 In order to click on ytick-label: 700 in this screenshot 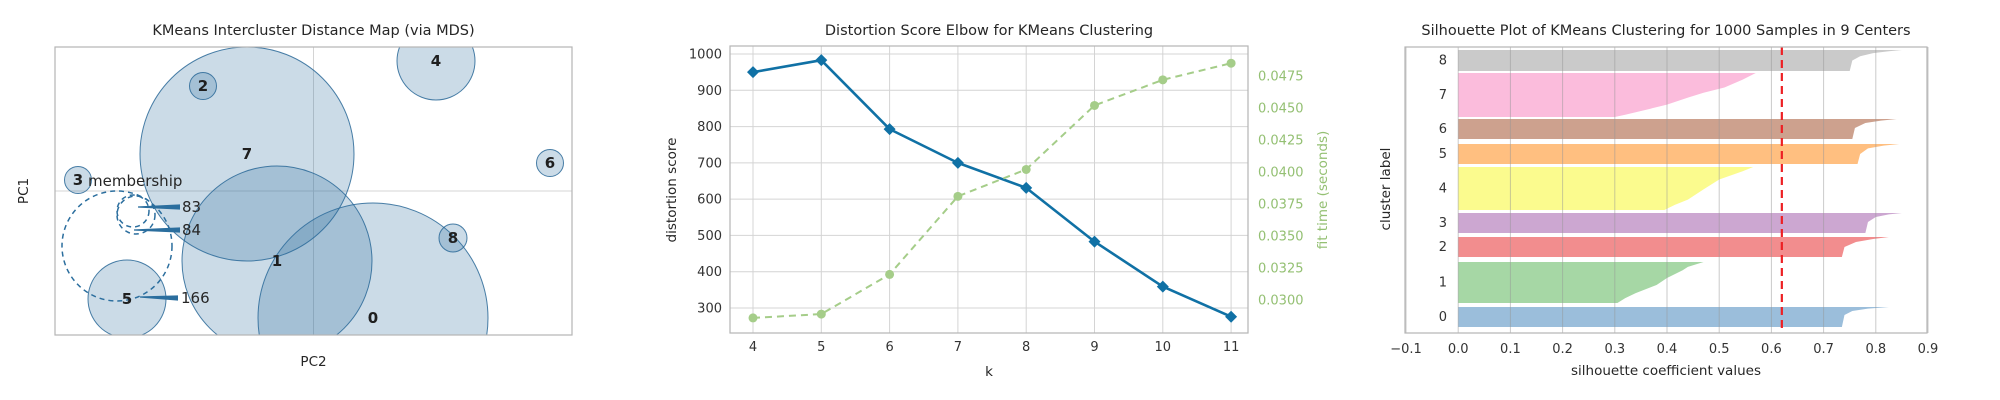, I will do `click(709, 163)`.